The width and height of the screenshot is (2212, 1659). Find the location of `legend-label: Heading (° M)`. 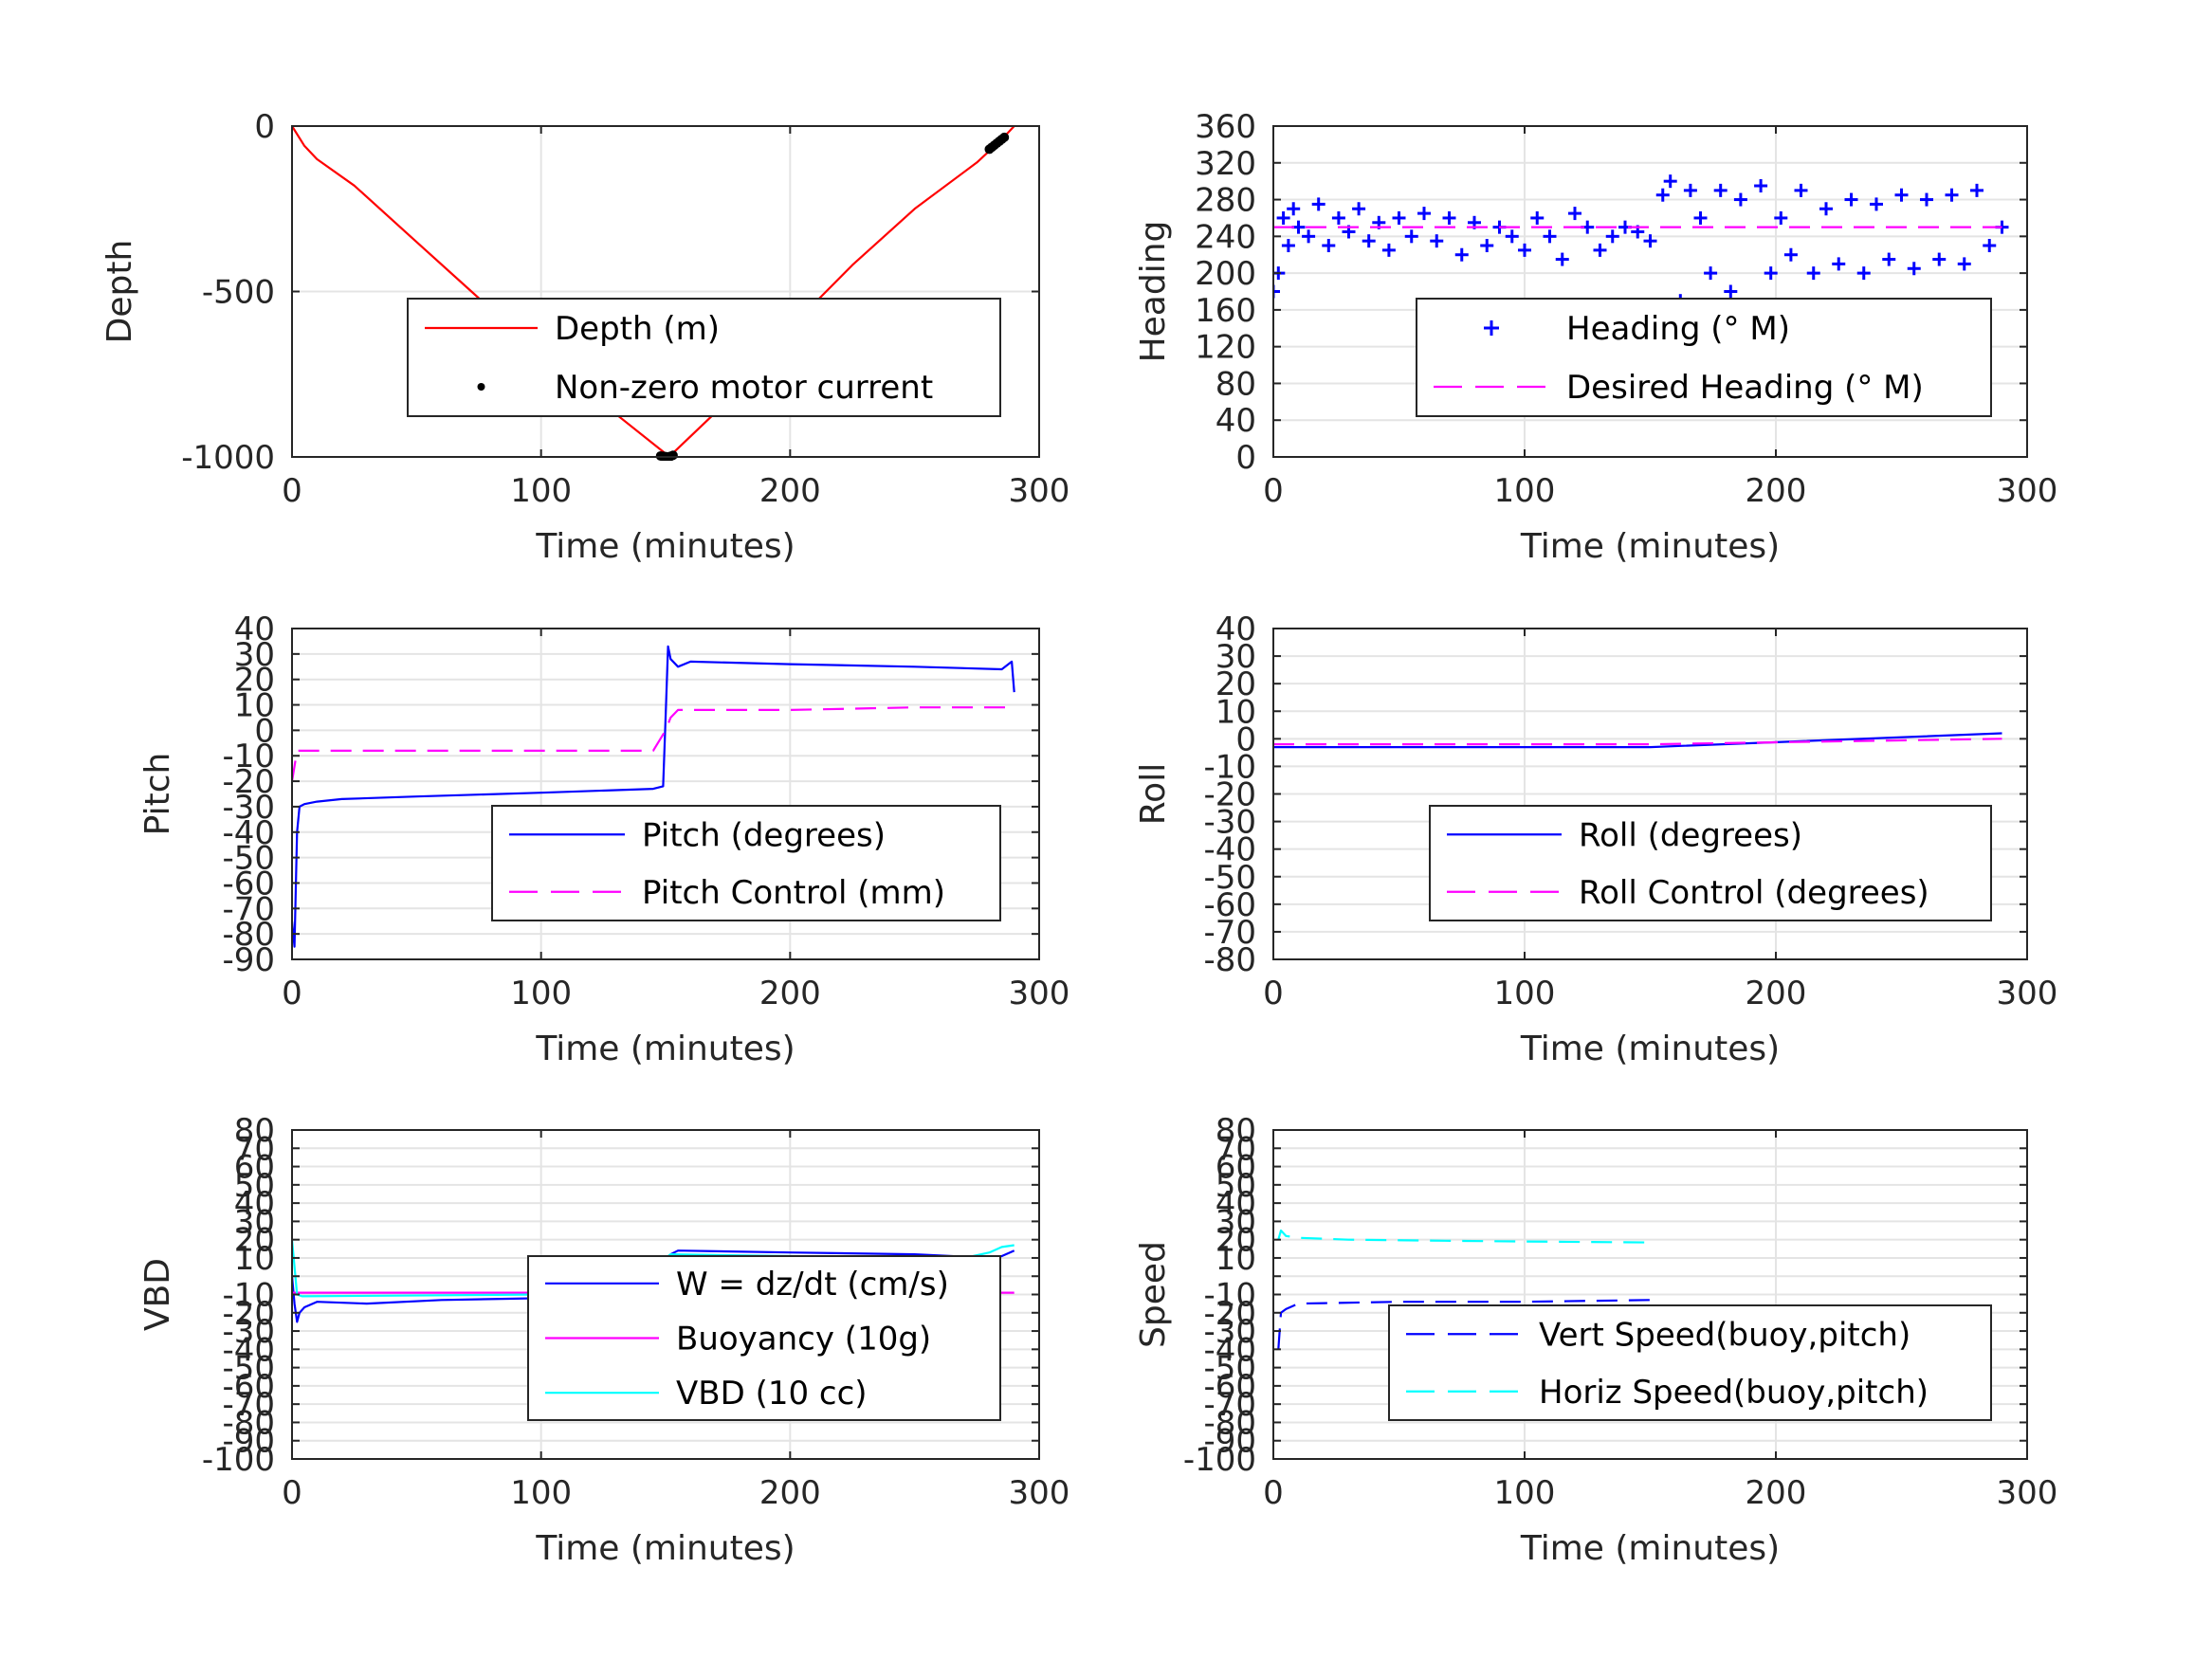

legend-label: Heading (° M) is located at coordinates (1678, 329).